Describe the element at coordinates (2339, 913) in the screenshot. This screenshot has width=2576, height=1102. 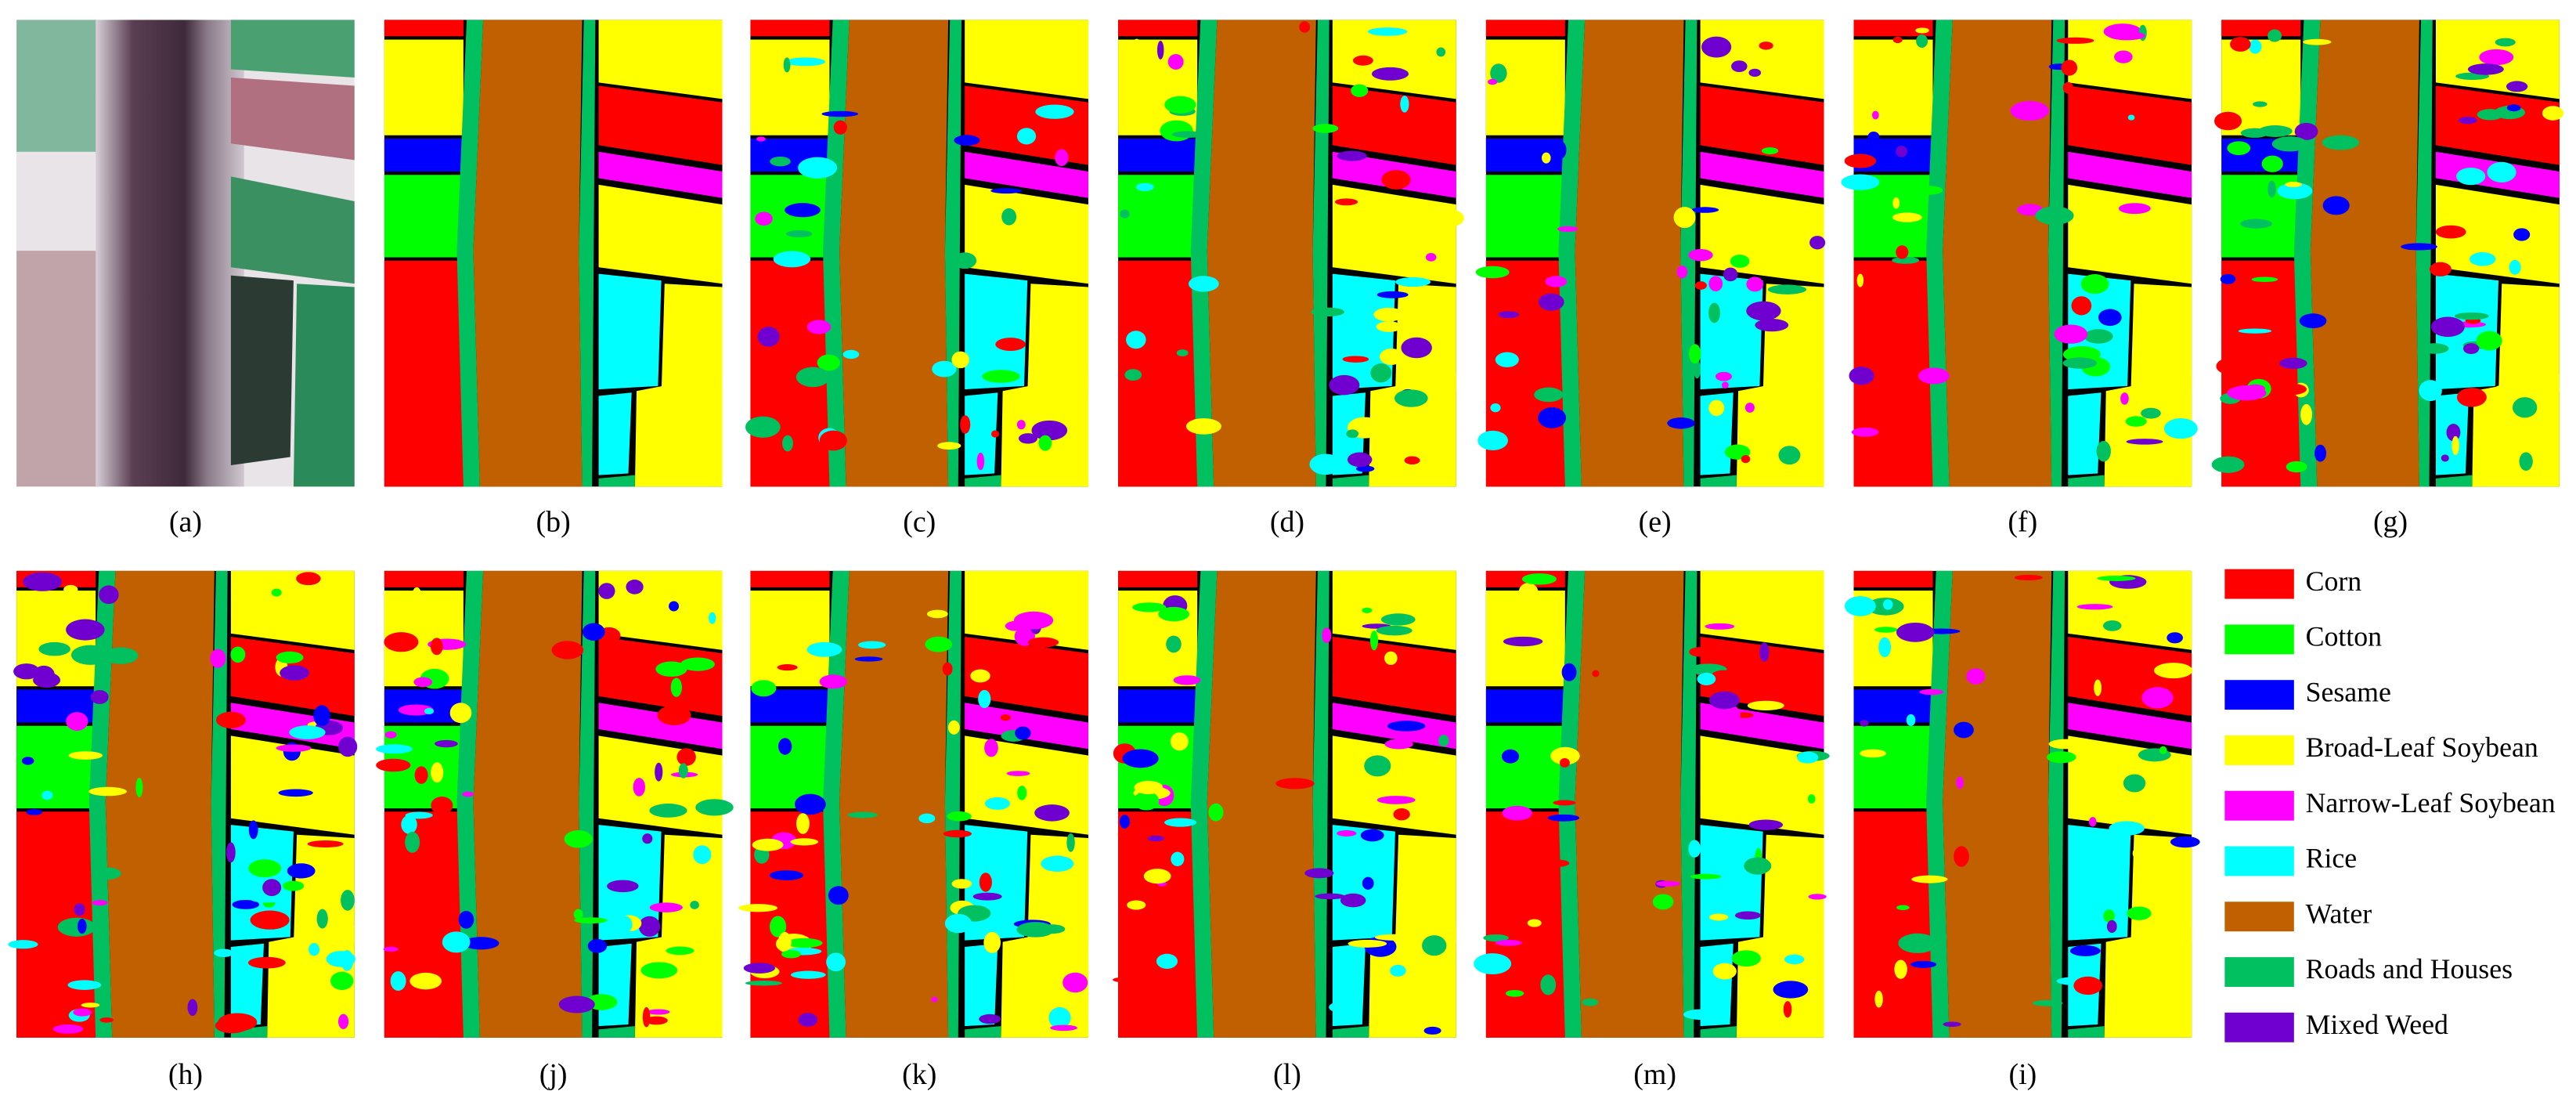
I see `legend-label: Water` at that location.